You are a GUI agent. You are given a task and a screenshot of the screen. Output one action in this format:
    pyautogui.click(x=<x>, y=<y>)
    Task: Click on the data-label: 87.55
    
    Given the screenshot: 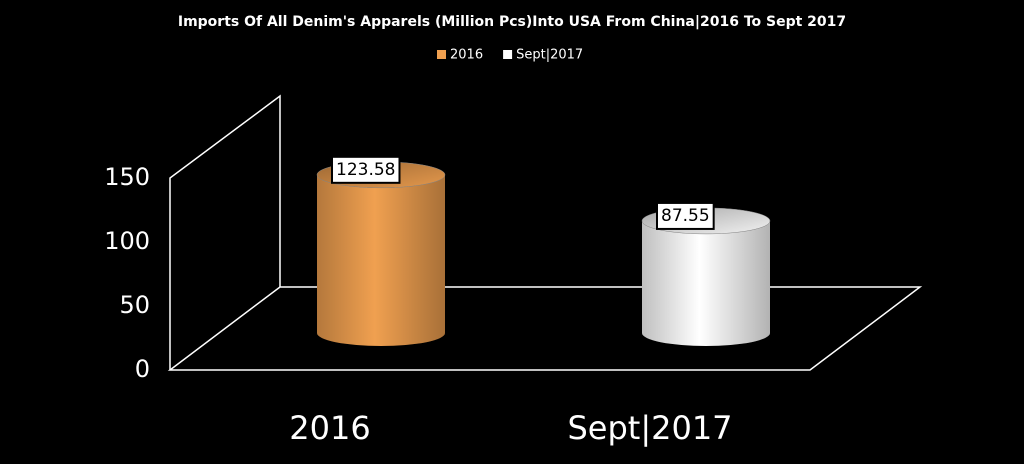 What is the action you would take?
    pyautogui.click(x=685, y=216)
    